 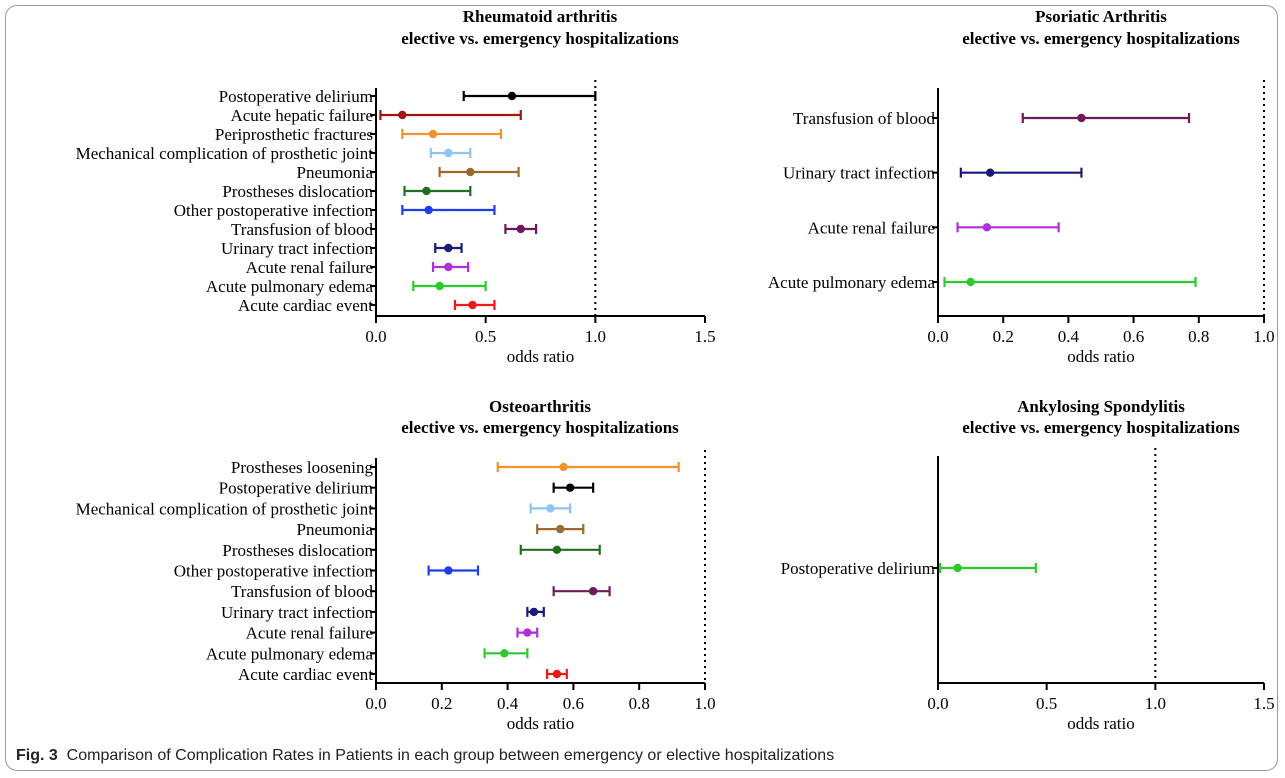 I want to click on row-label: Prostheses dislocation, so click(x=297, y=191).